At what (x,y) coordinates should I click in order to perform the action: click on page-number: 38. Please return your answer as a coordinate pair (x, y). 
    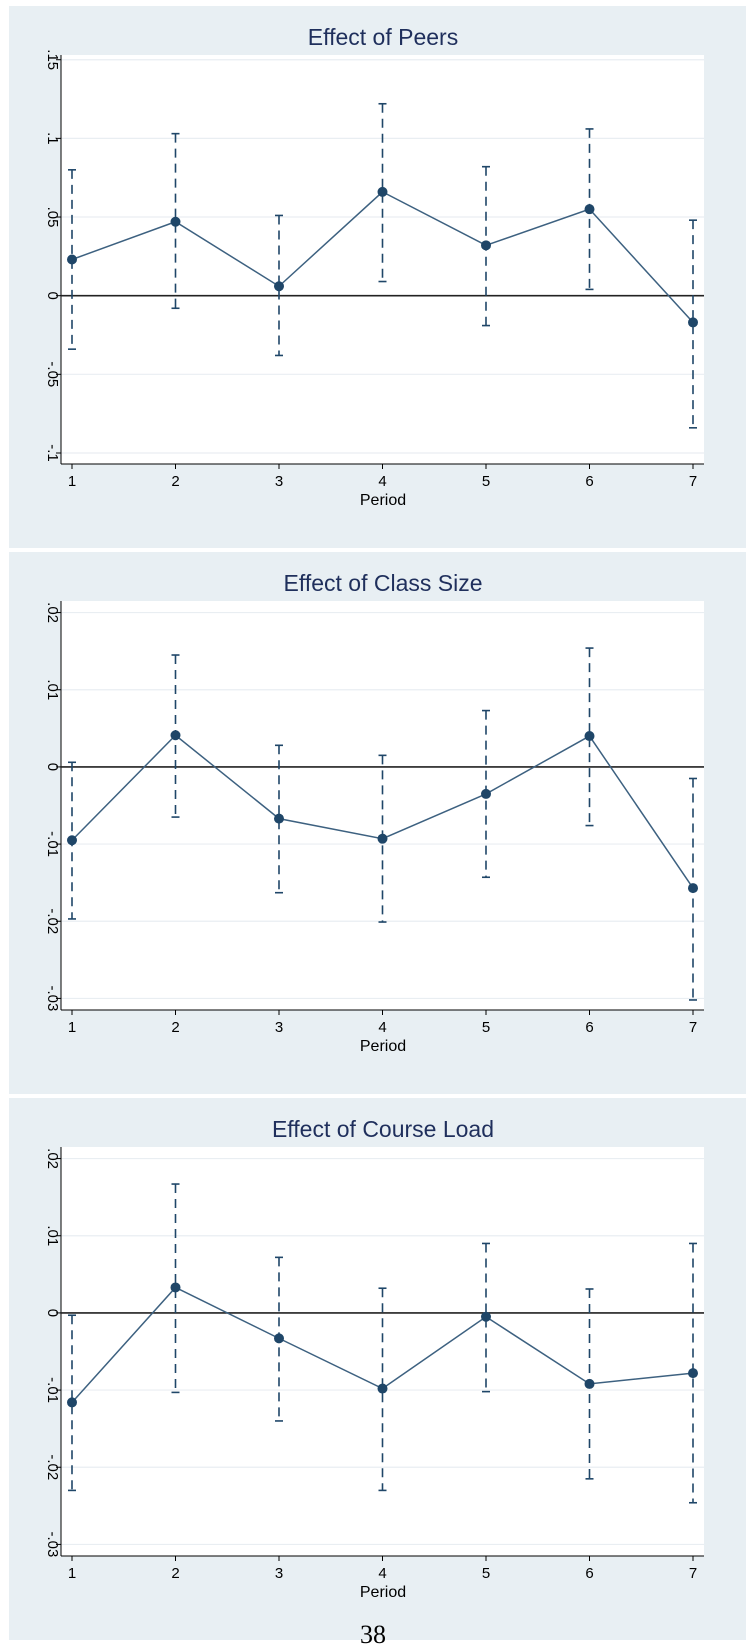
    Looking at the image, I should click on (373, 1634).